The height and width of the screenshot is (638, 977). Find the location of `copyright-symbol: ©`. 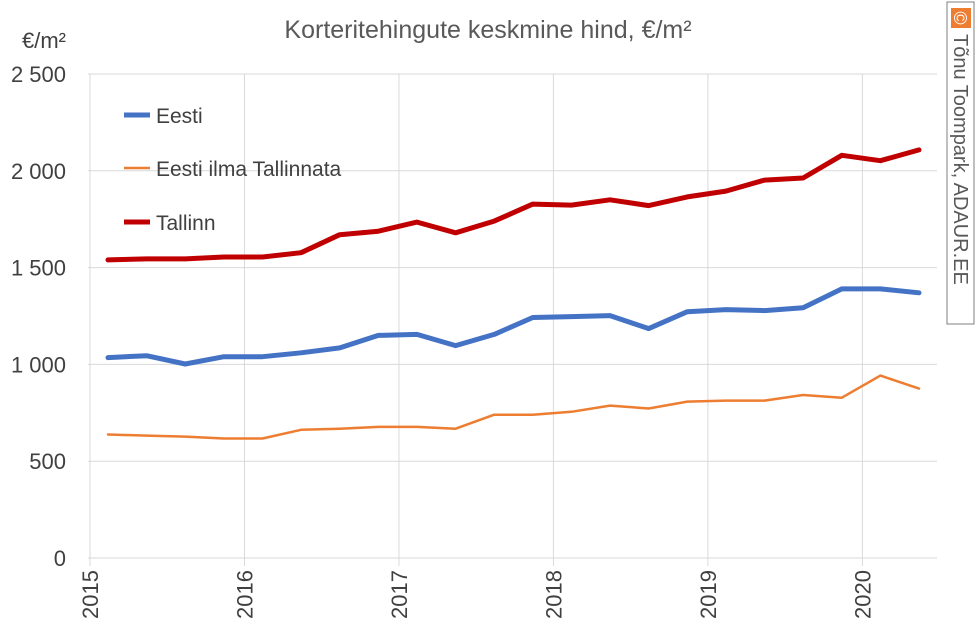

copyright-symbol: © is located at coordinates (960, 17).